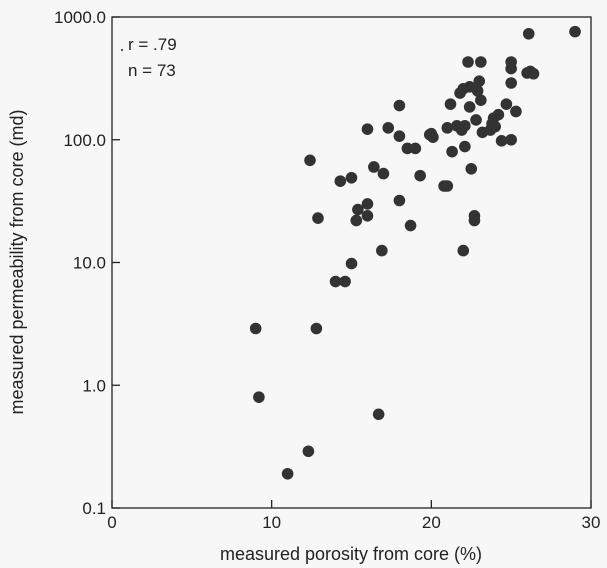 This screenshot has width=607, height=568. I want to click on x-tick-label: 30, so click(591, 522).